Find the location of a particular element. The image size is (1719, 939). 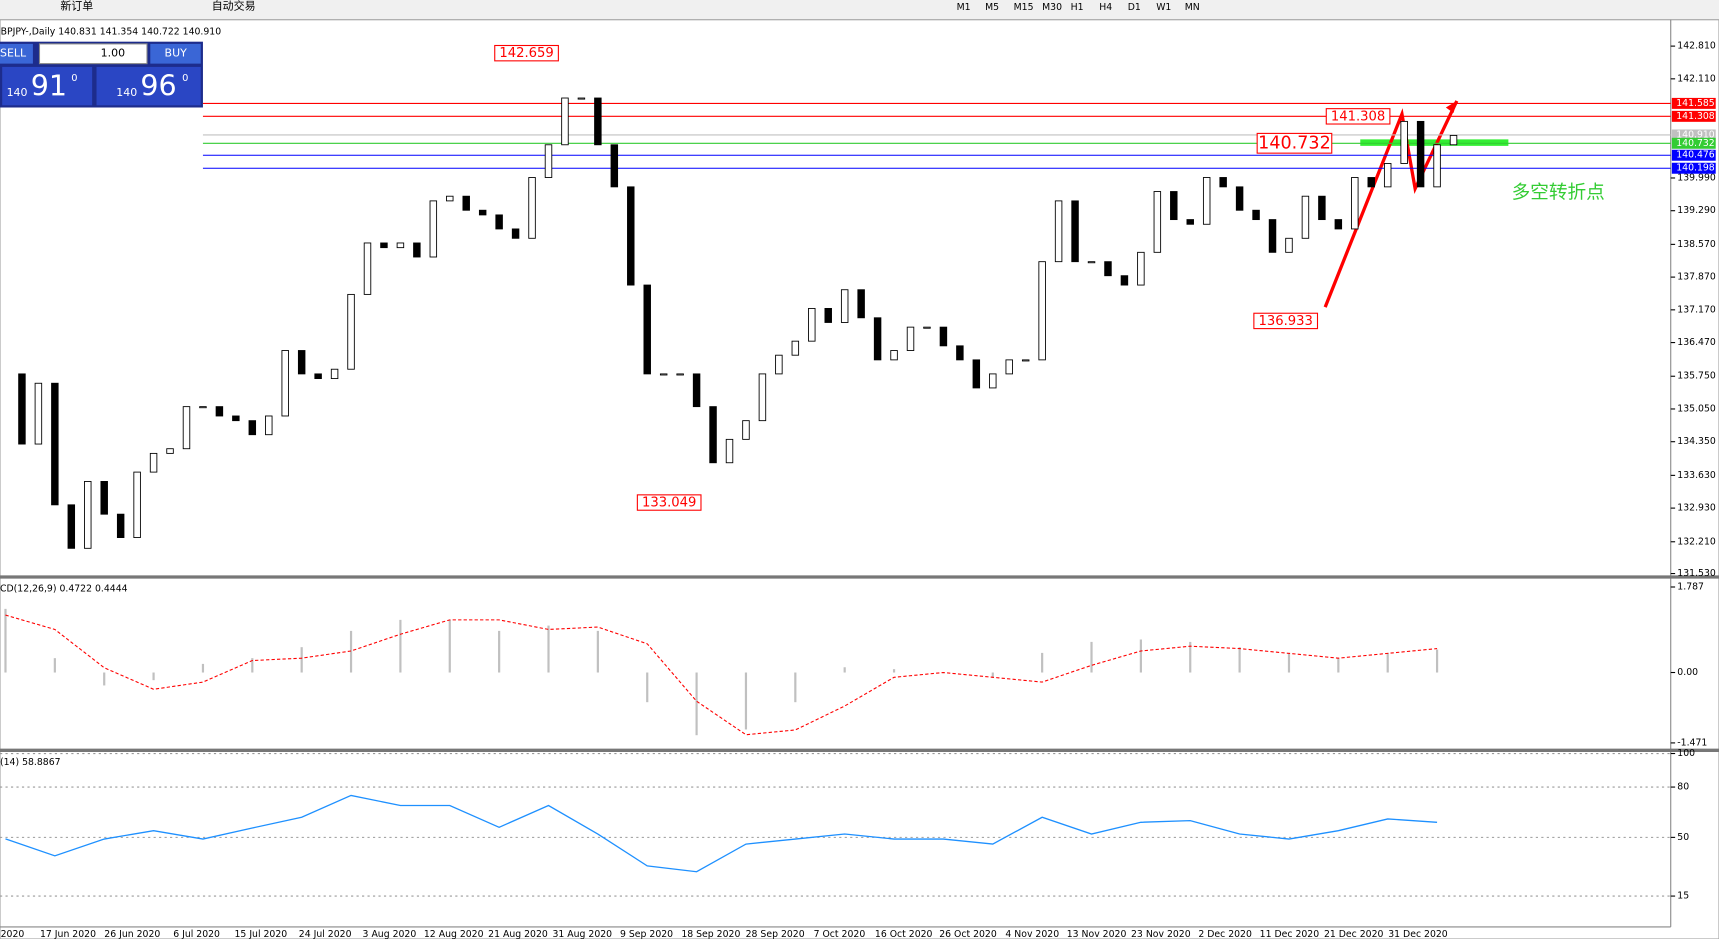

x-tick-label: 31 Aug 2020 is located at coordinates (582, 934).